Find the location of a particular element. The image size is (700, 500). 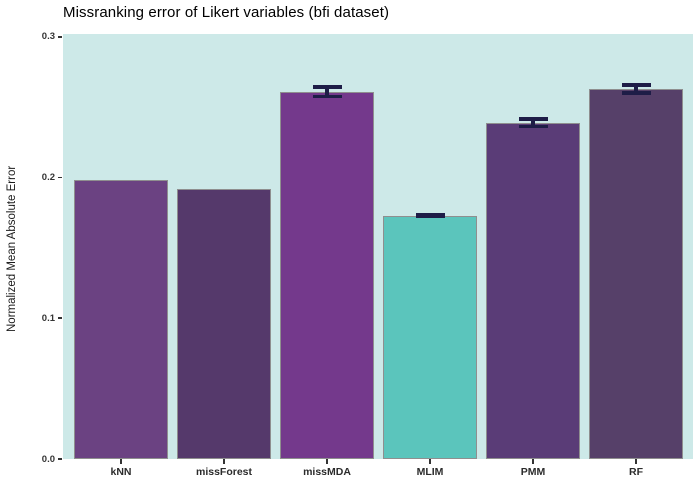

error-bar-PMM is located at coordinates (533, 123).